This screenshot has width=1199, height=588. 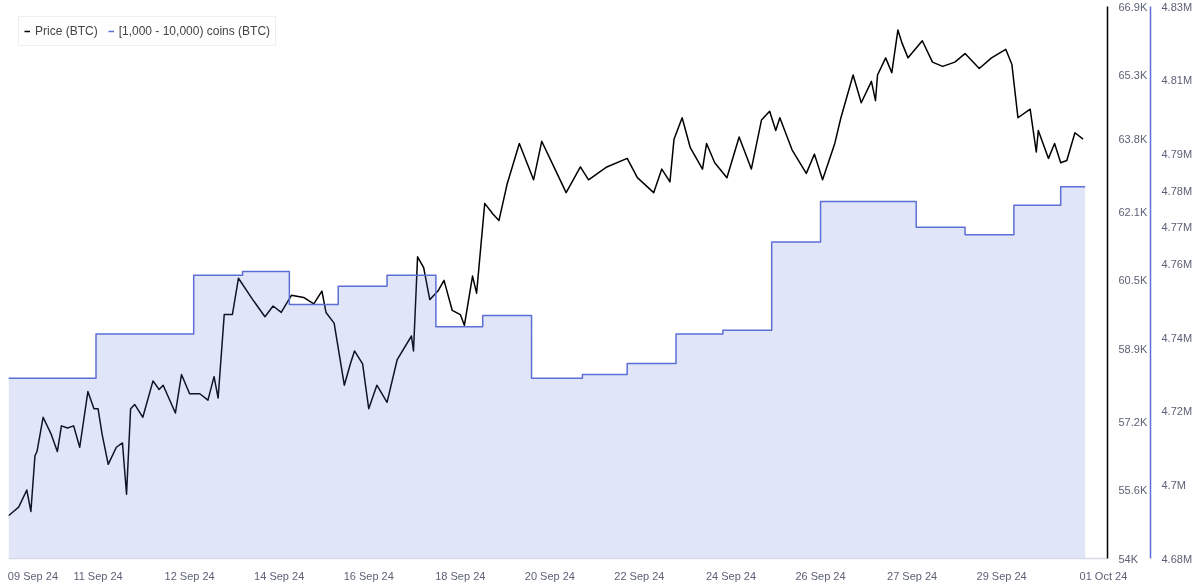 I want to click on x-tick-label: 01 Oct 24, so click(x=1103, y=575).